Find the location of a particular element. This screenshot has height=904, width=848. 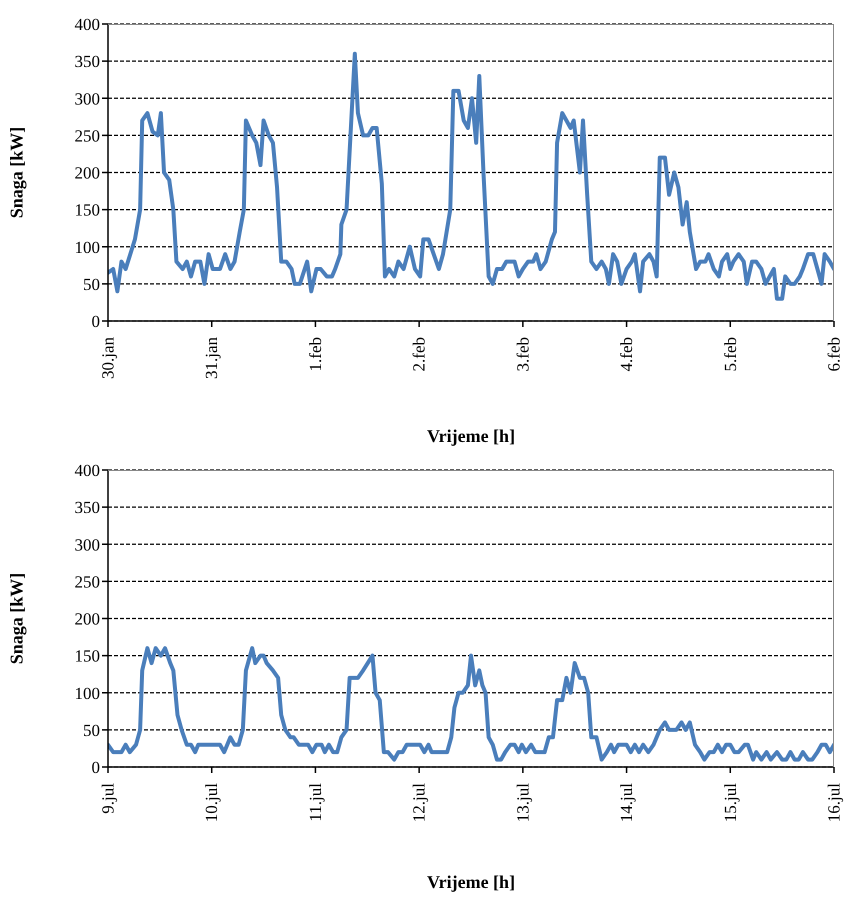

x-tick-label: 30.jan is located at coordinates (108, 358).